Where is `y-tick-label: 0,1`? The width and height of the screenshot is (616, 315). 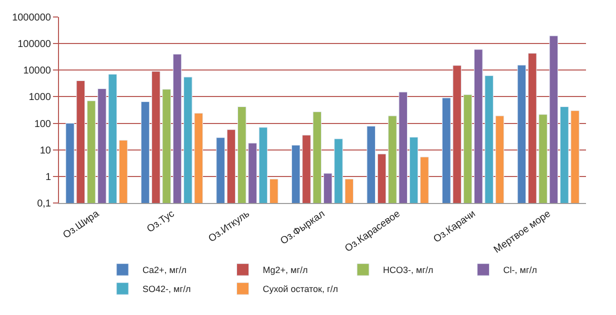 y-tick-label: 0,1 is located at coordinates (44, 204).